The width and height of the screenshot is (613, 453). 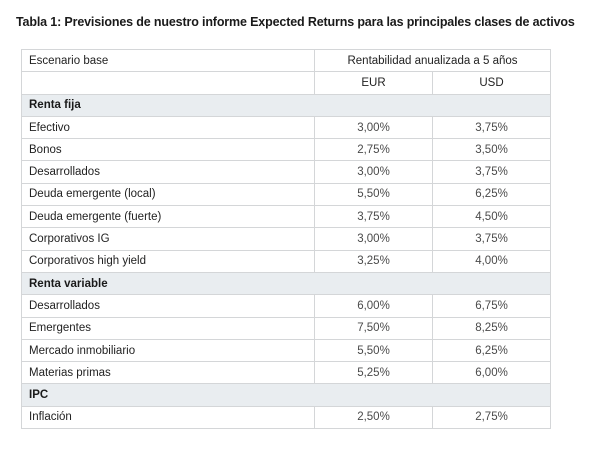 What do you see at coordinates (373, 373) in the screenshot?
I see `value-eur: 5,25%` at bounding box center [373, 373].